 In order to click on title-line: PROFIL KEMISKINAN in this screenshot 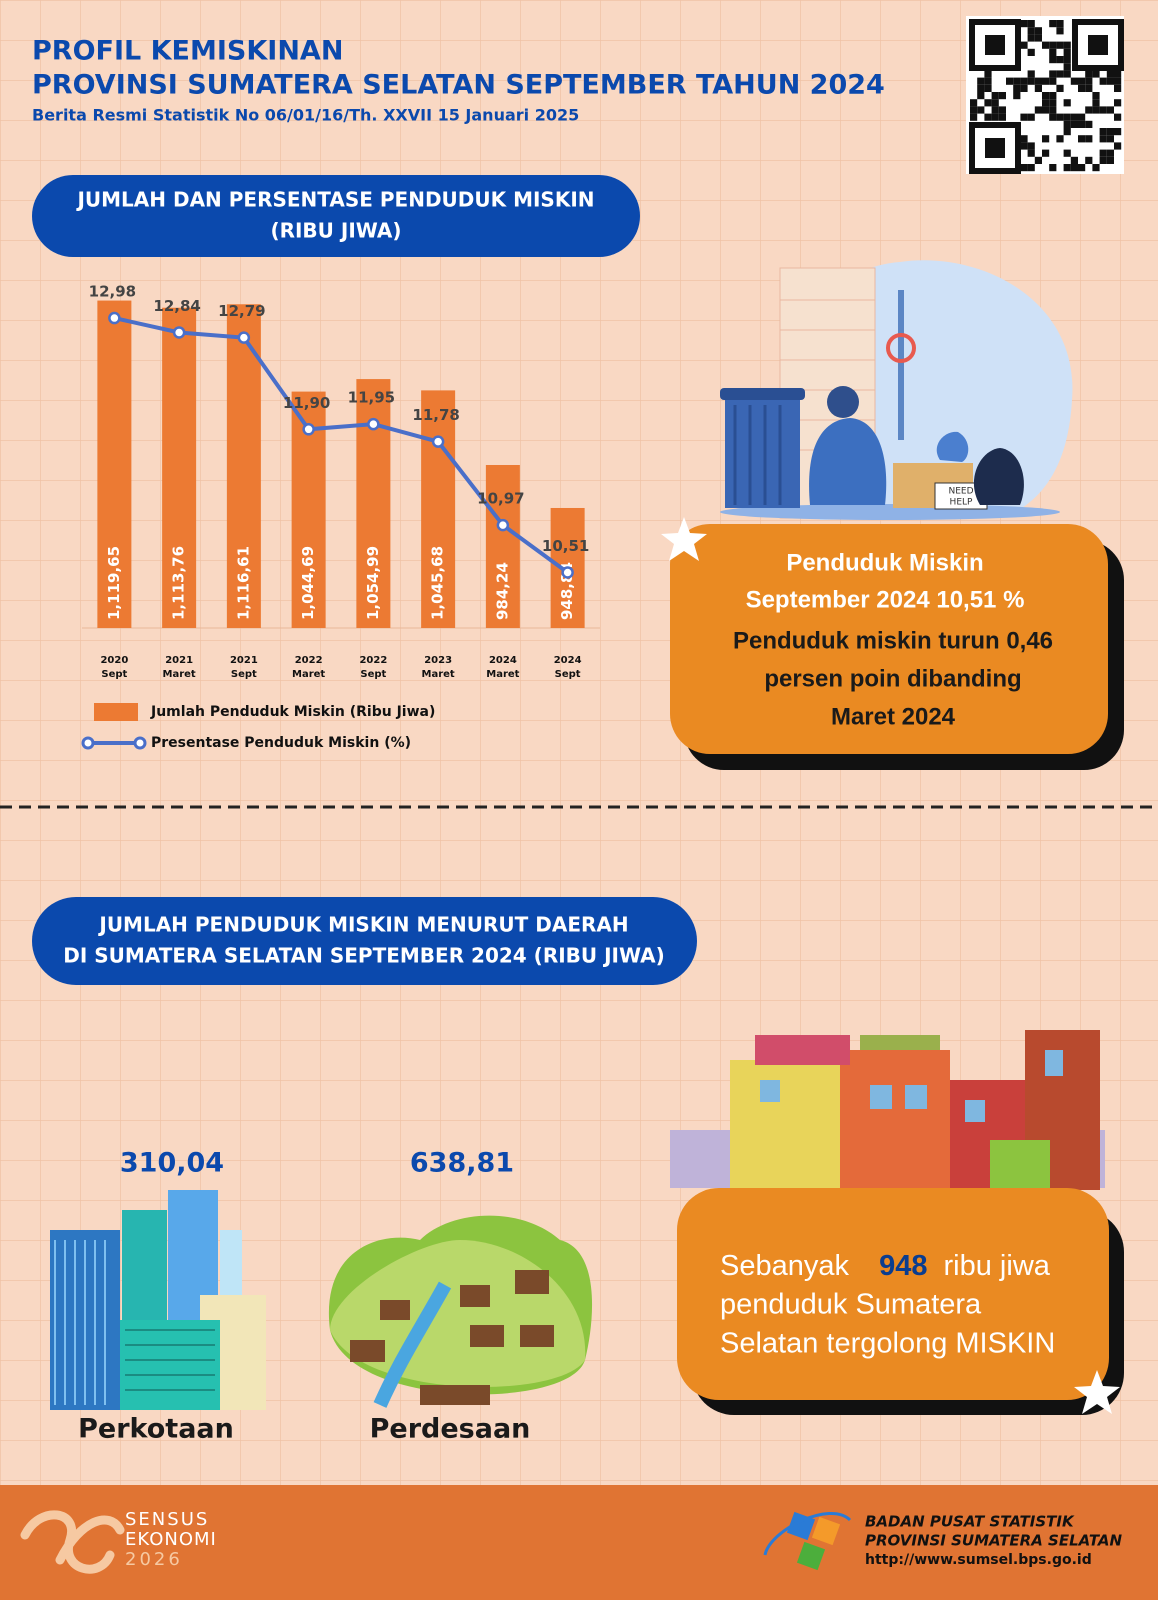, I will do `click(187, 51)`.